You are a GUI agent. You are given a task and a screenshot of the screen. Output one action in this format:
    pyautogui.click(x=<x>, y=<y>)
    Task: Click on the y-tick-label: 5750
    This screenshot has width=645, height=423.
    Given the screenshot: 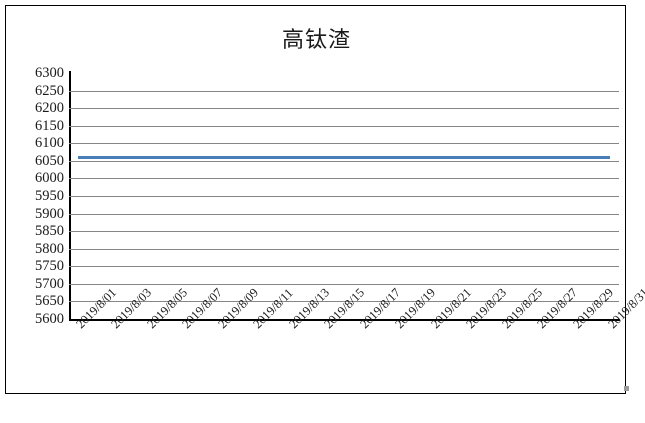 What is the action you would take?
    pyautogui.click(x=49, y=266)
    